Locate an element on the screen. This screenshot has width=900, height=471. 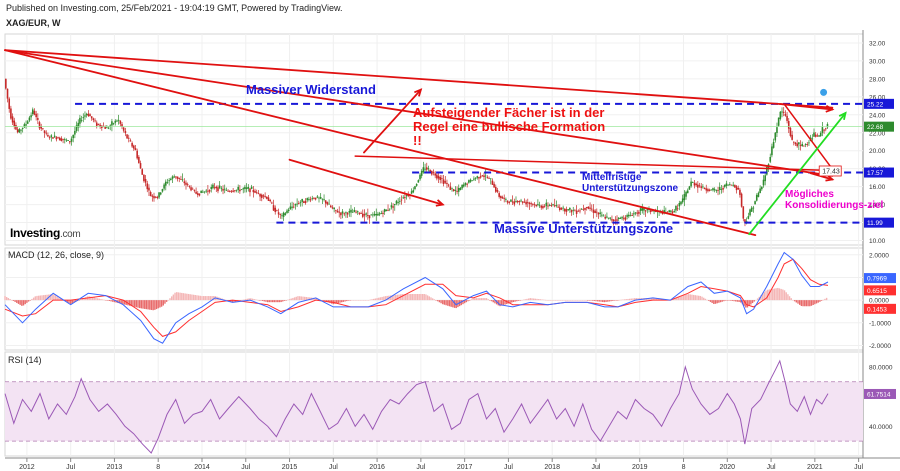
rsi-title: RSI (14) is located at coordinates (25, 360).